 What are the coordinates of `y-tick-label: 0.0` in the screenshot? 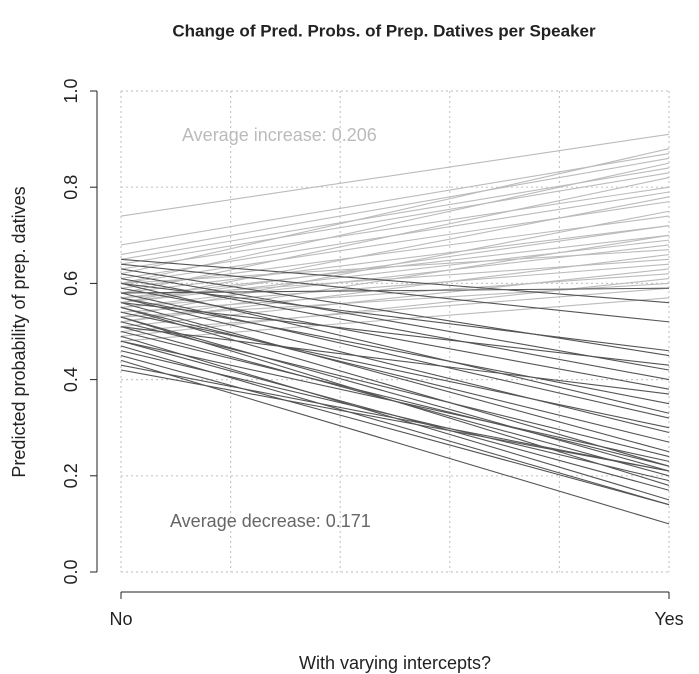 It's located at (71, 571).